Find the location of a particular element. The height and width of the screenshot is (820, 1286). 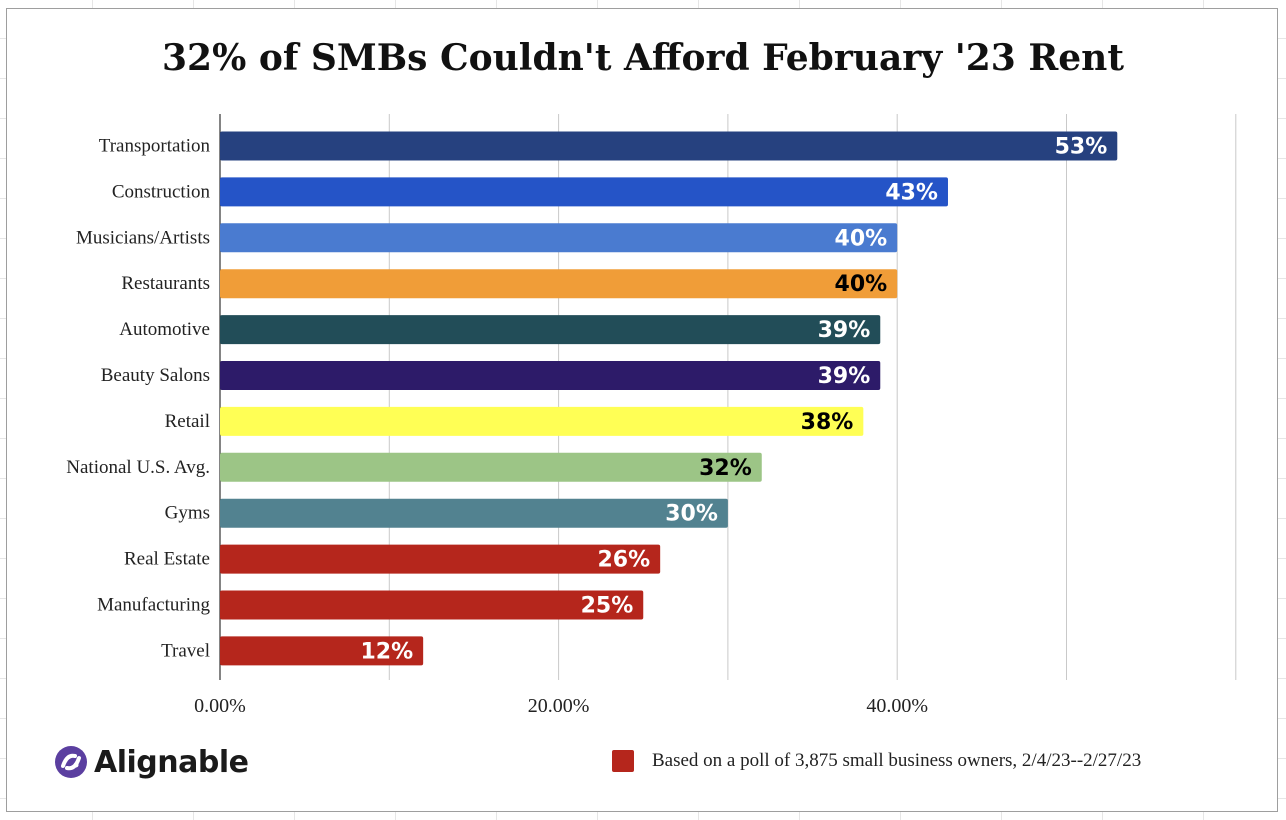

x-tick-label: 0.00% is located at coordinates (220, 706).